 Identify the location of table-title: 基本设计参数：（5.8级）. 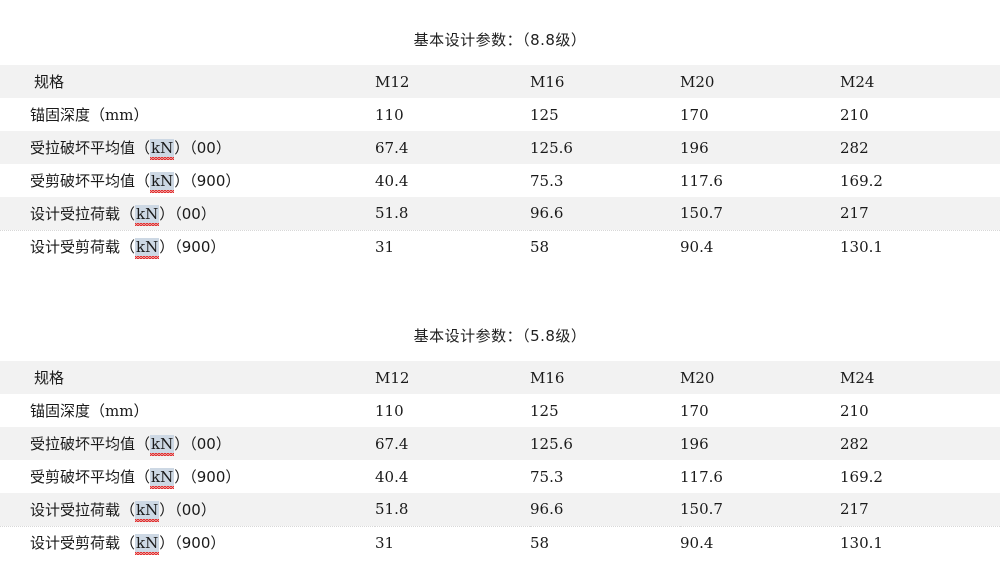
(500, 336).